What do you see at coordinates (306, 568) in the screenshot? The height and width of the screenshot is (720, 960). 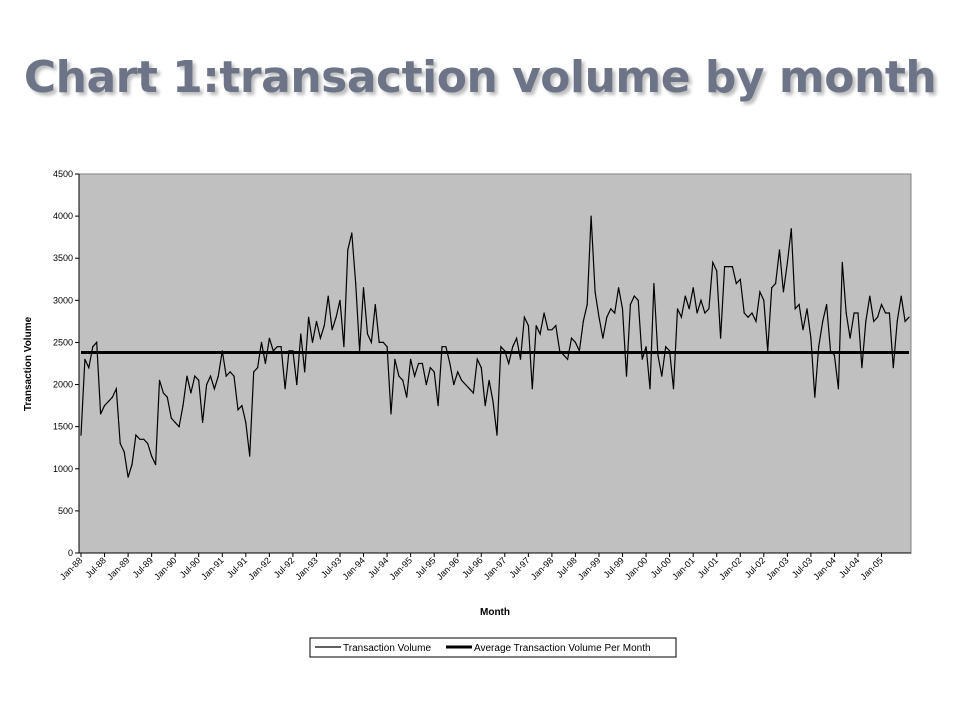 I see `x-tick-label: Jan-93` at bounding box center [306, 568].